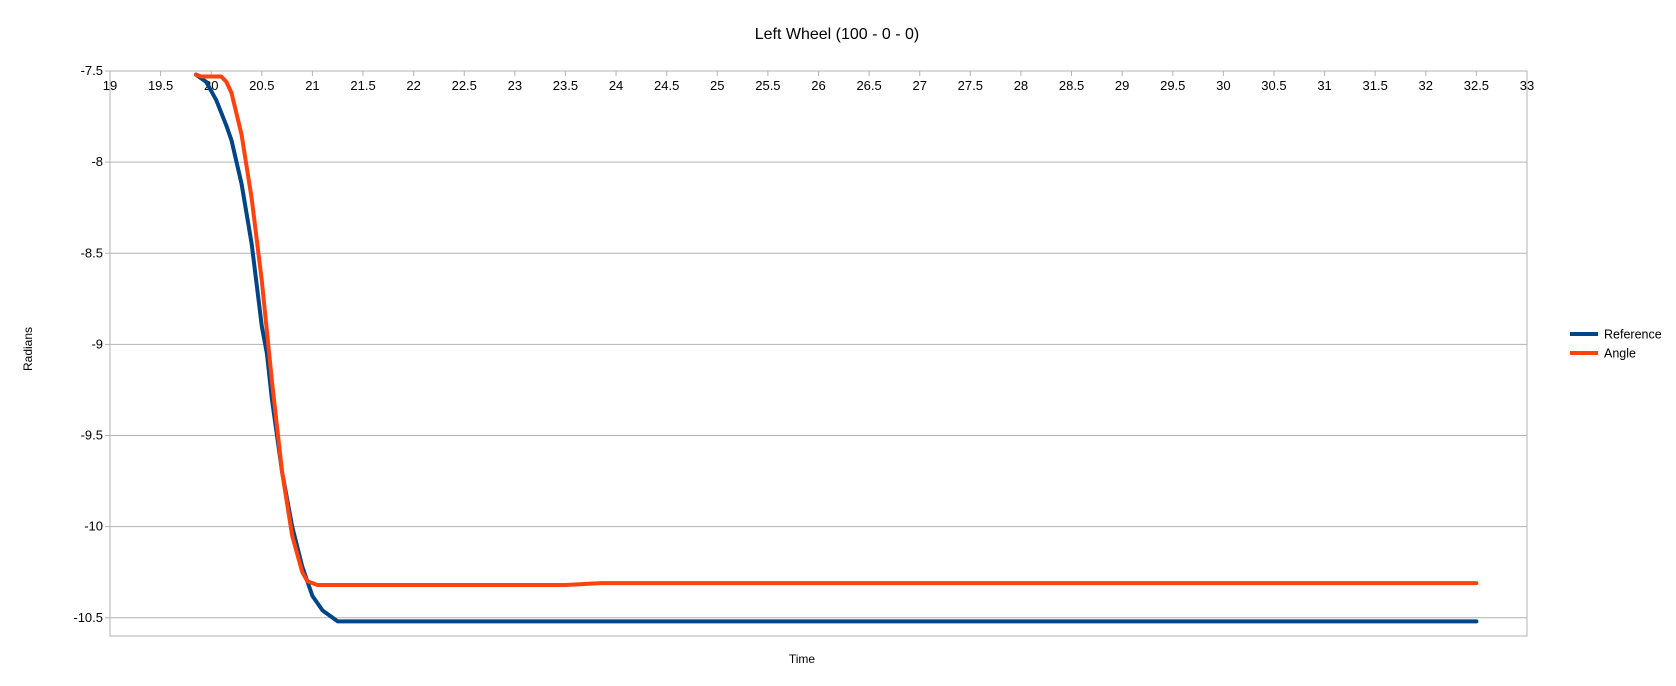 This screenshot has width=1676, height=686. I want to click on x-tick-label: 22.5, so click(464, 85).